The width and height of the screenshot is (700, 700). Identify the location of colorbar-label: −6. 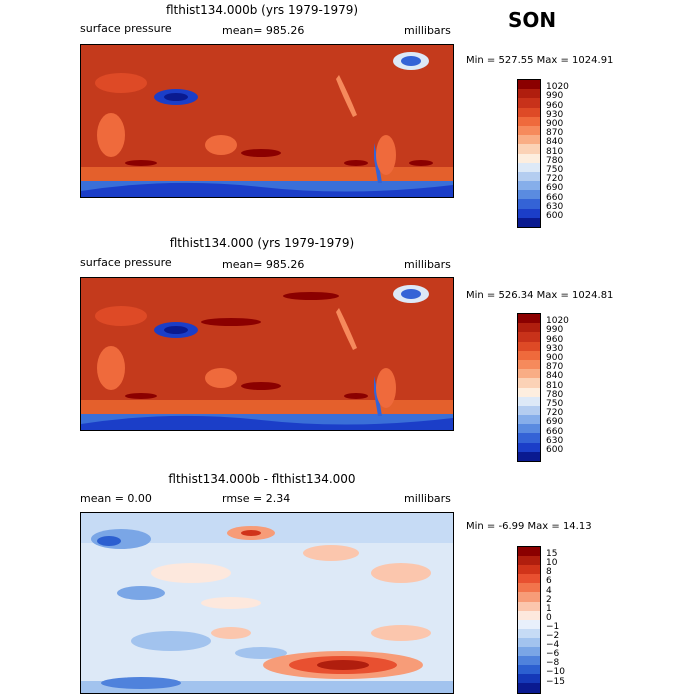
(553, 654).